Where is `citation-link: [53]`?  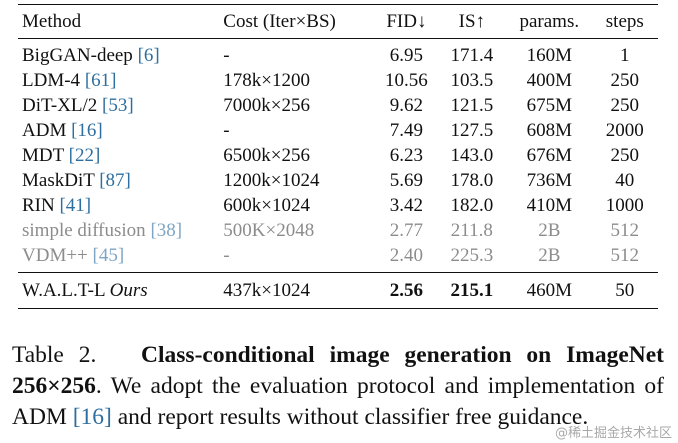 citation-link: [53] is located at coordinates (118, 105).